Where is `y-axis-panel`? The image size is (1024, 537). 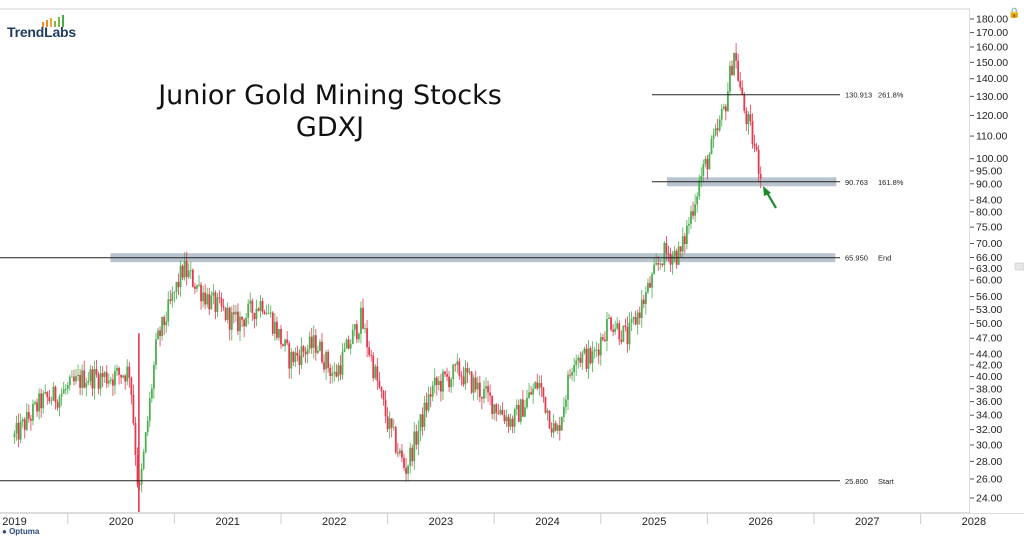
y-axis-panel is located at coordinates (997, 261).